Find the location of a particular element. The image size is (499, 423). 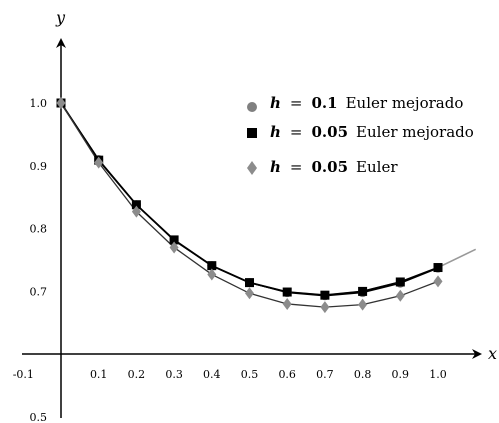

y-tick-labels: 1.0 0.9 0.8 0.7 0.5 is located at coordinates (39, 260).